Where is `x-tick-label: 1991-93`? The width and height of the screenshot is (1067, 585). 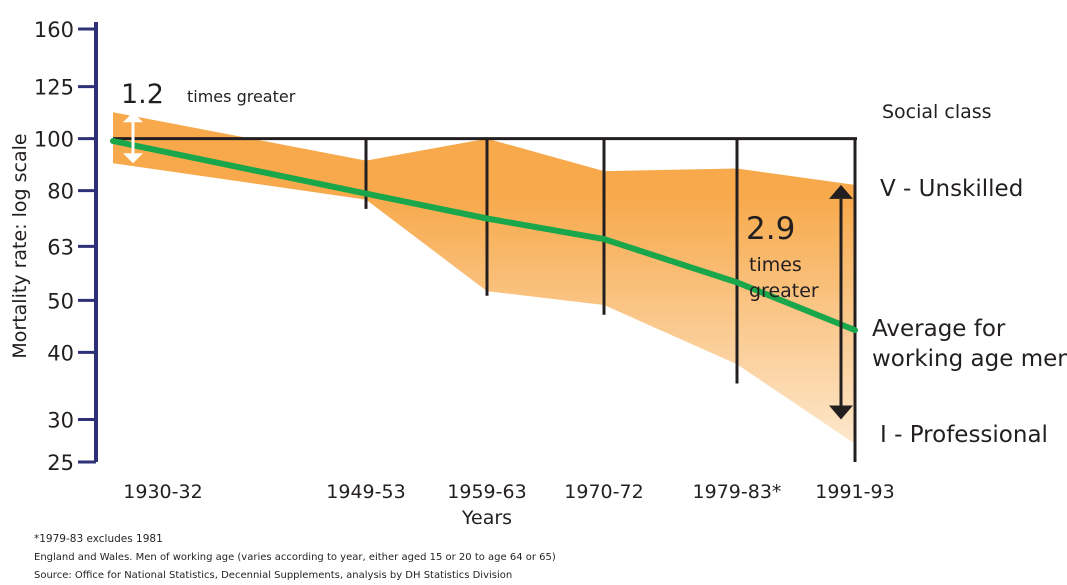
x-tick-label: 1991-93 is located at coordinates (854, 492).